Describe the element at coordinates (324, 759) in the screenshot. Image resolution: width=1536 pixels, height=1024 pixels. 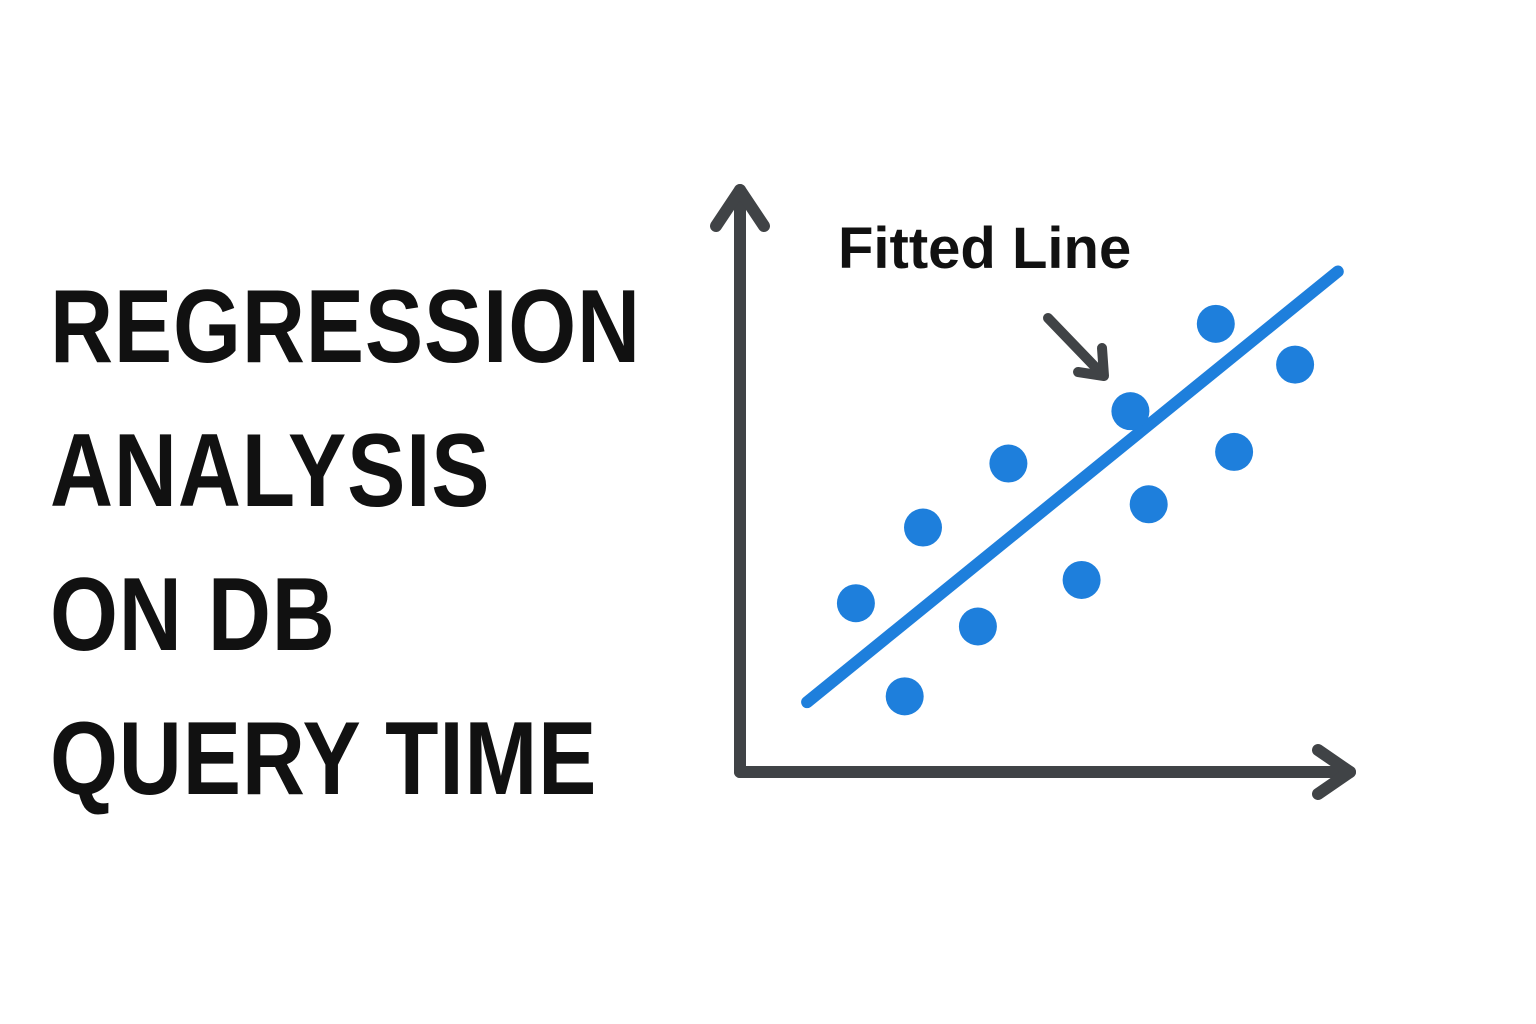
I see `title-line-4: QUERY TIME` at that location.